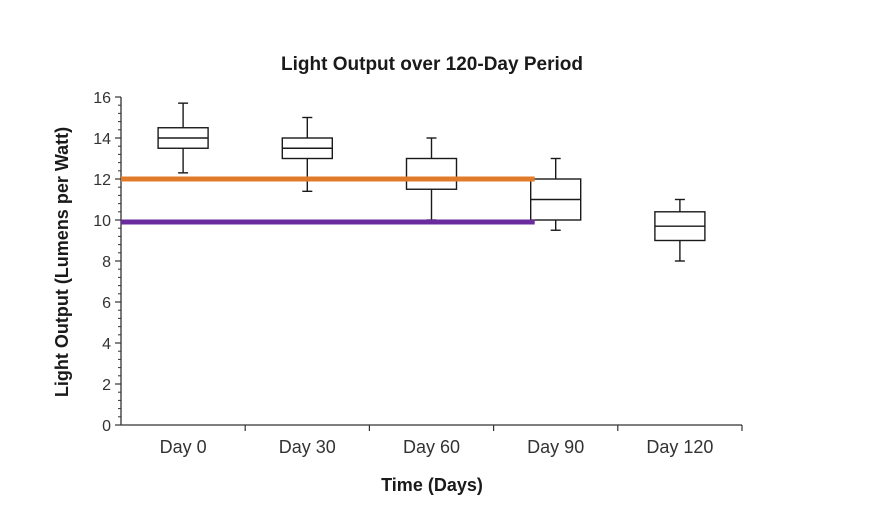 The height and width of the screenshot is (520, 880). I want to click on x-ticks: Day 0 Day 30 Day 60 Day 90 Day 120, so click(451, 441).